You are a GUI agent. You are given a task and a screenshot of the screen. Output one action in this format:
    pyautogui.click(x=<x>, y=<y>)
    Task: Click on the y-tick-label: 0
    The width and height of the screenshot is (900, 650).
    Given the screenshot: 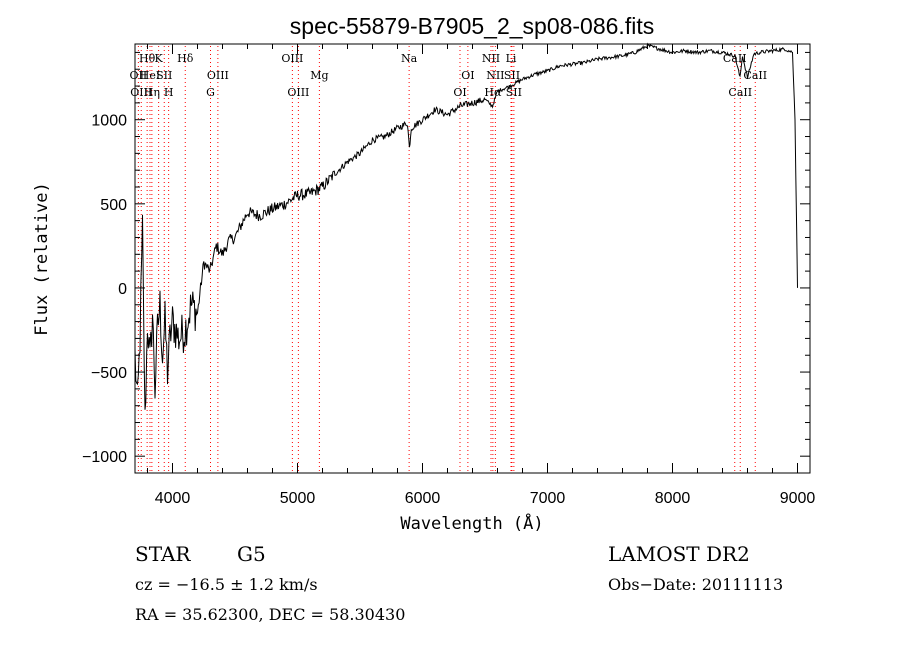 What is the action you would take?
    pyautogui.click(x=122, y=289)
    